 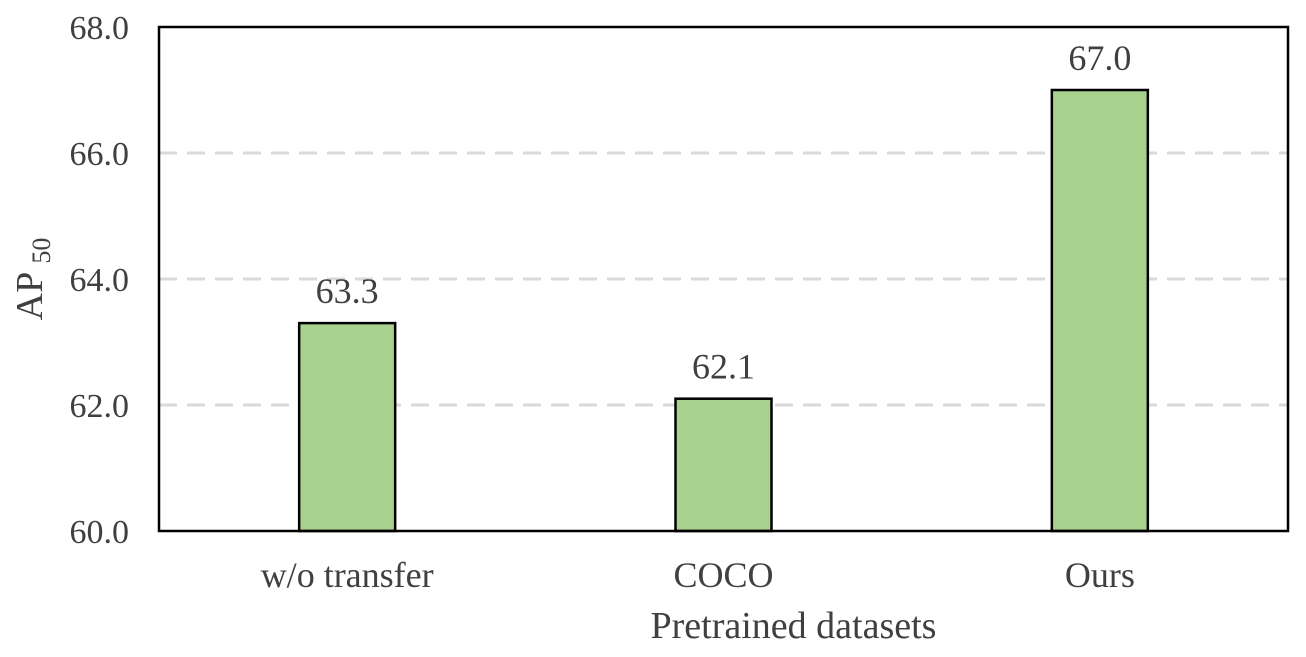 What do you see at coordinates (347, 575) in the screenshot?
I see `x-tick-label: w/o transfer` at bounding box center [347, 575].